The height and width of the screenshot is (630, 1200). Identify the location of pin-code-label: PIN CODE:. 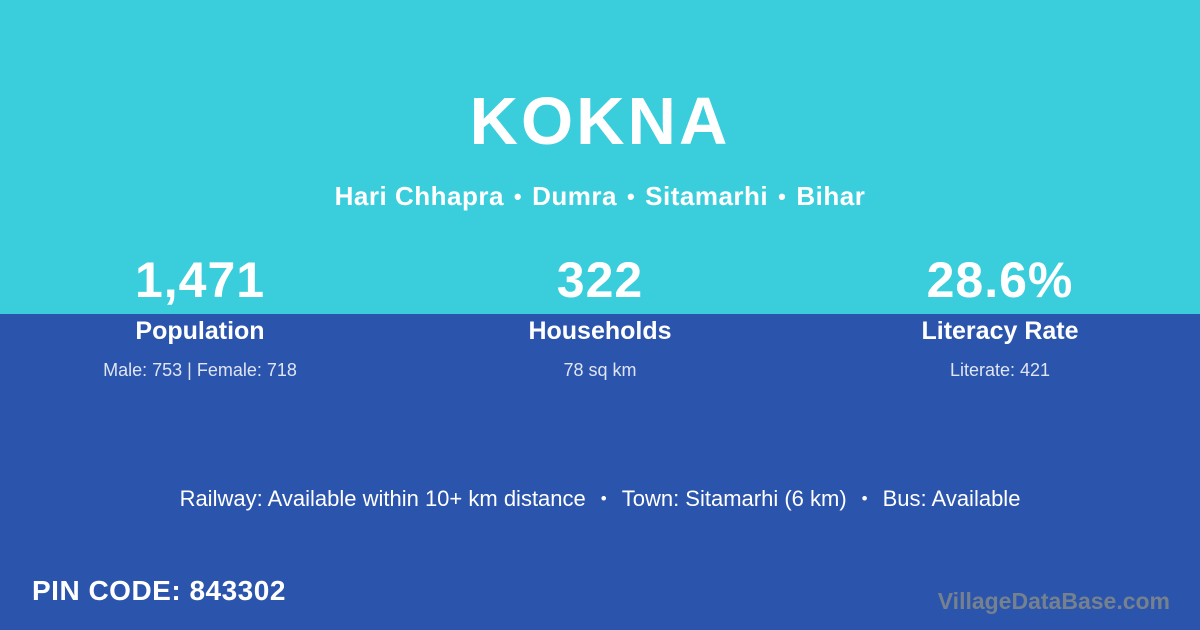
(107, 590).